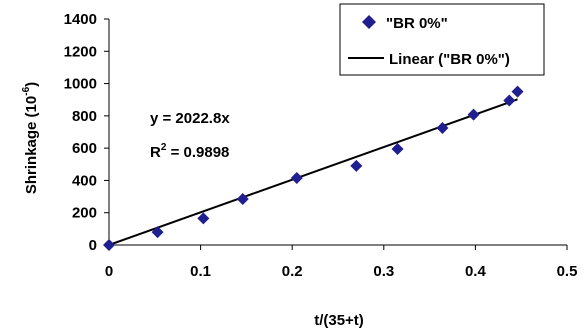  Describe the element at coordinates (292, 271) in the screenshot. I see `x-tick-label: 0.2` at that location.